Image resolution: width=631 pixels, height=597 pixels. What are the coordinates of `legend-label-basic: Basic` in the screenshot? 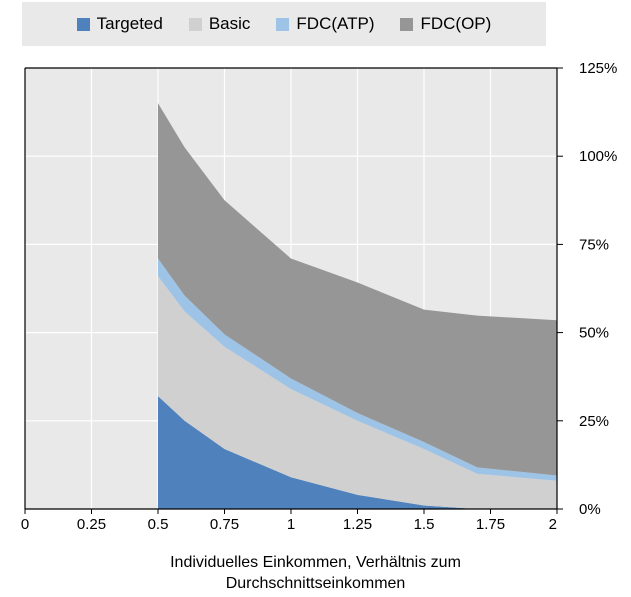 It's located at (229, 23).